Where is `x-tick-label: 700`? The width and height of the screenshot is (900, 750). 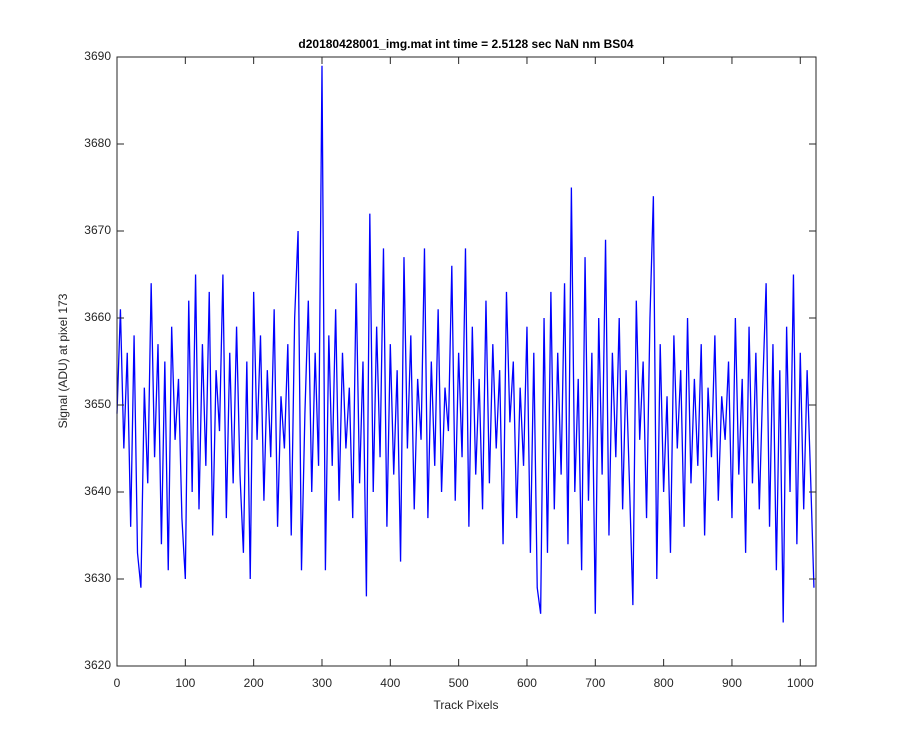
x-tick-label: 700 is located at coordinates (595, 683).